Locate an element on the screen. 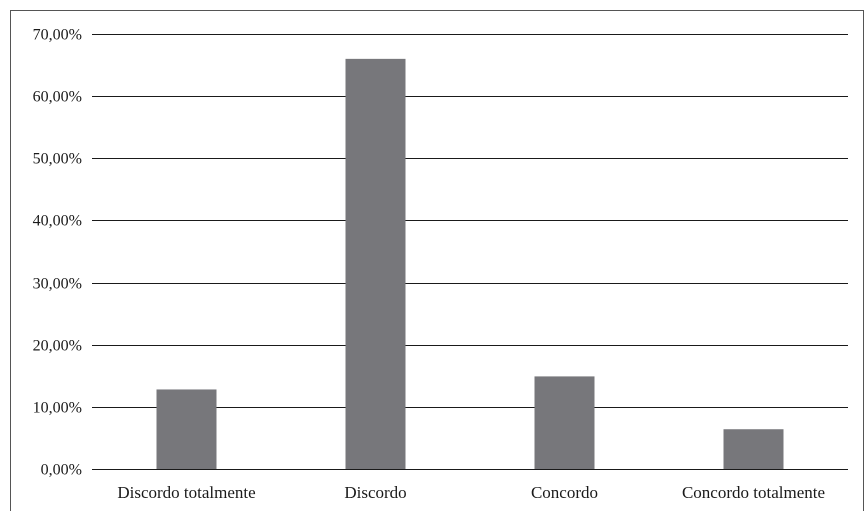  y-tick-label: 40,00% is located at coordinates (57, 221).